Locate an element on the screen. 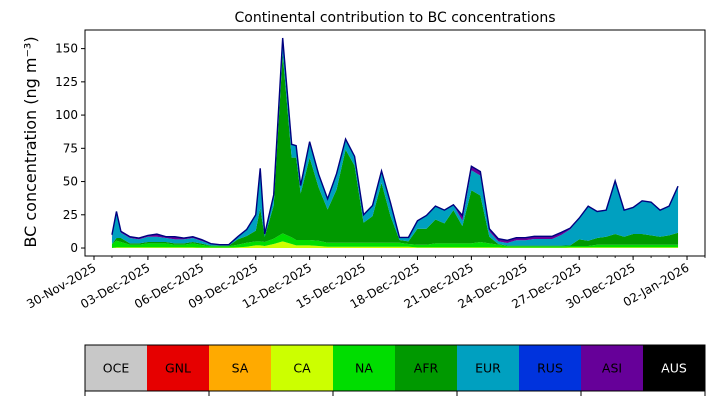 The image size is (714, 402). legend-label-aus: AUS is located at coordinates (674, 368).